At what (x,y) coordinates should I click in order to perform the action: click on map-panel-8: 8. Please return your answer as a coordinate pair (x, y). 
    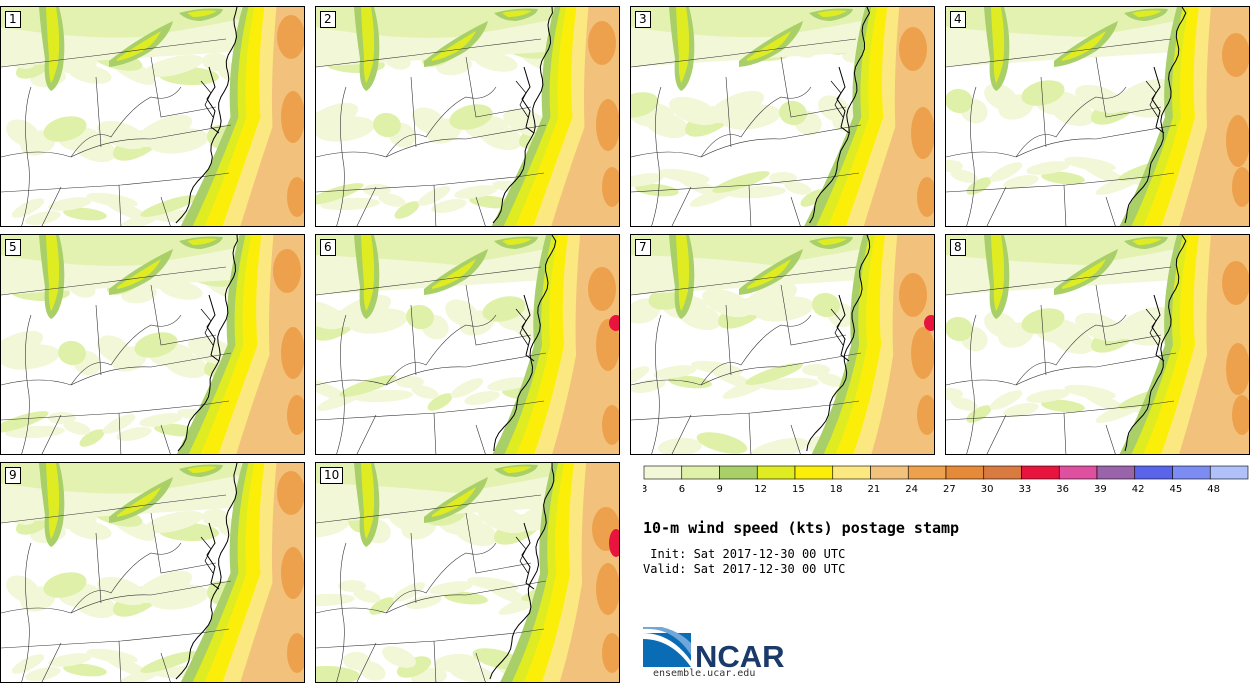
    Looking at the image, I should click on (1097, 344).